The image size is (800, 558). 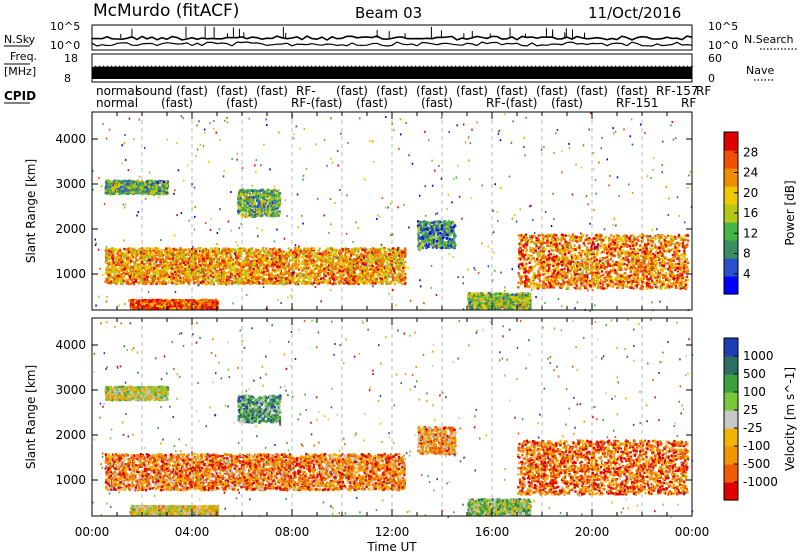 I want to click on nsearch-tick-low: 10^0, so click(x=723, y=45).